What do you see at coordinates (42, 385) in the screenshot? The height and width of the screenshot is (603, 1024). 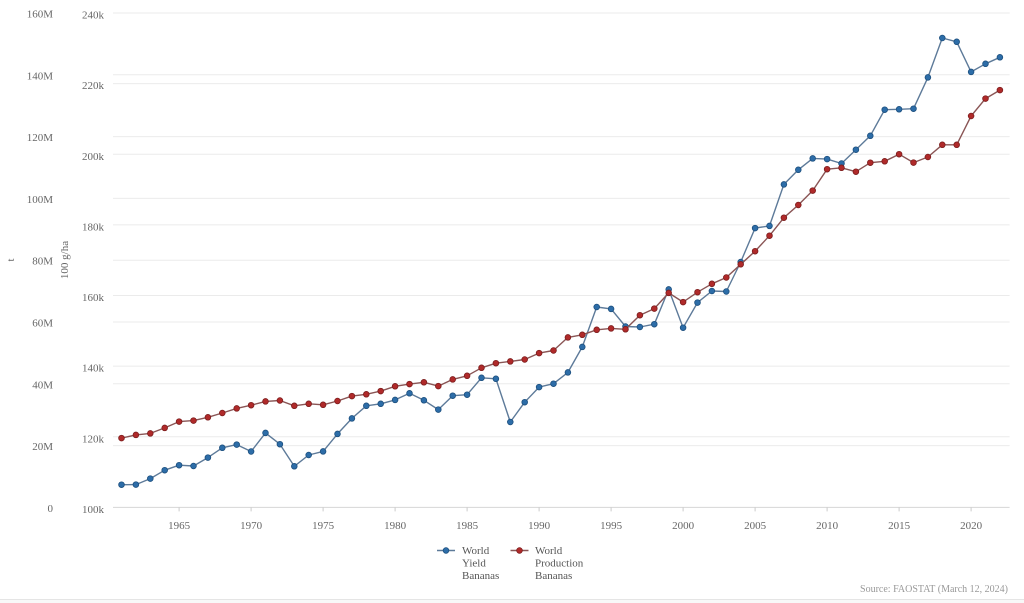 I see `svg-text: 40M` at bounding box center [42, 385].